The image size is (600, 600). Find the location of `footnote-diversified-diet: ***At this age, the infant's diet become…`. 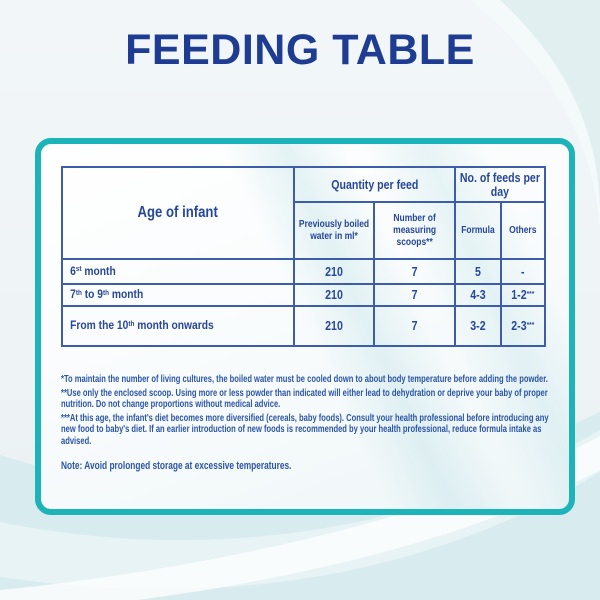

footnote-diversified-diet: ***At this age, the infant's diet become… is located at coordinates (305, 429).